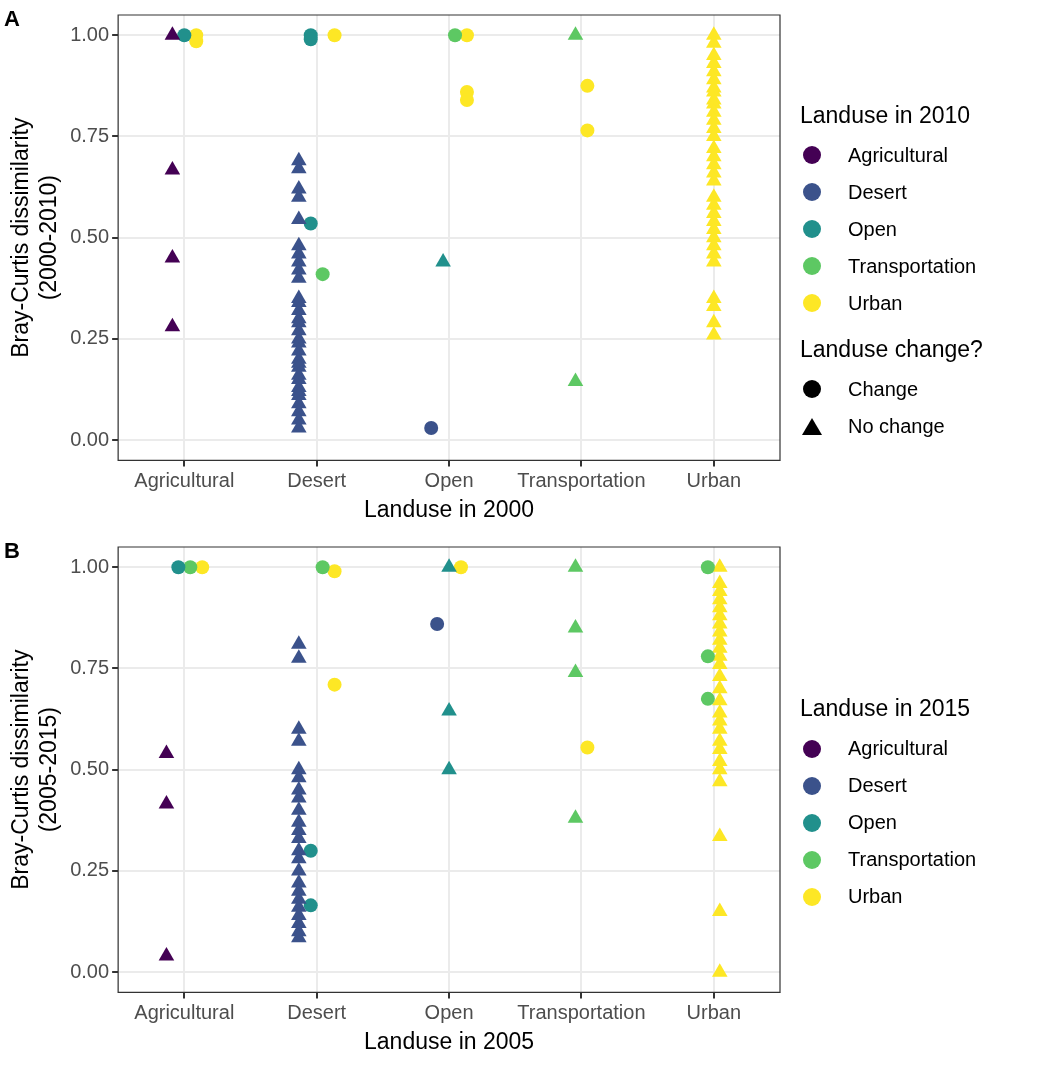  Describe the element at coordinates (449, 508) in the screenshot. I see `x-axis-title: Landuse in 2000` at that location.